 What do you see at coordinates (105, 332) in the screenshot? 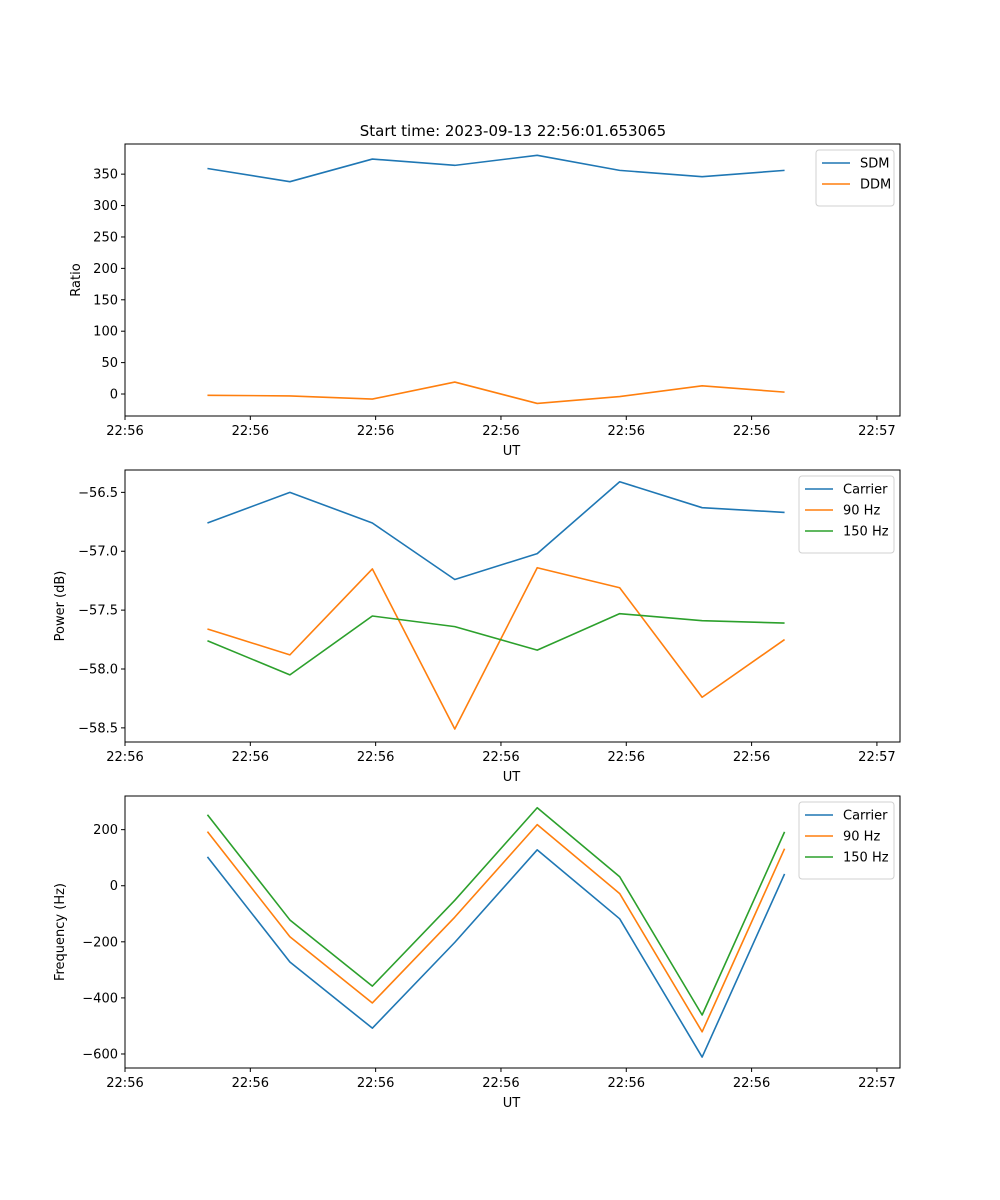
I see `y-tick-label: 100` at bounding box center [105, 332].